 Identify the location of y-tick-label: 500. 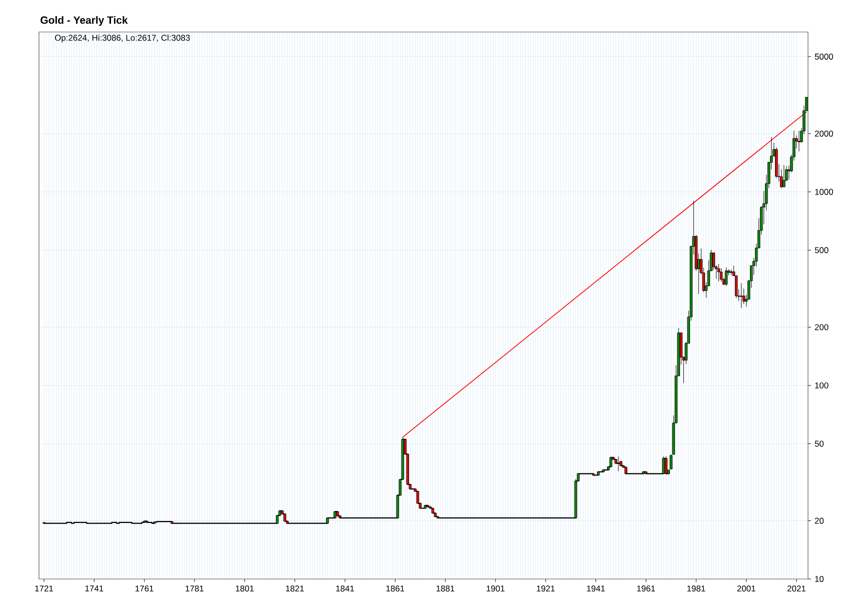
(821, 250).